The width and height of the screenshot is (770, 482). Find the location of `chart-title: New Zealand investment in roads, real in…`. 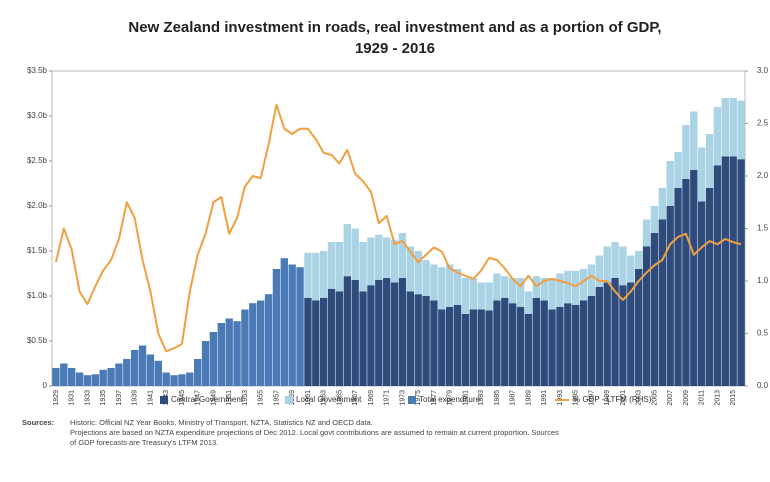

chart-title: New Zealand investment in roads, real in… is located at coordinates (394, 27).